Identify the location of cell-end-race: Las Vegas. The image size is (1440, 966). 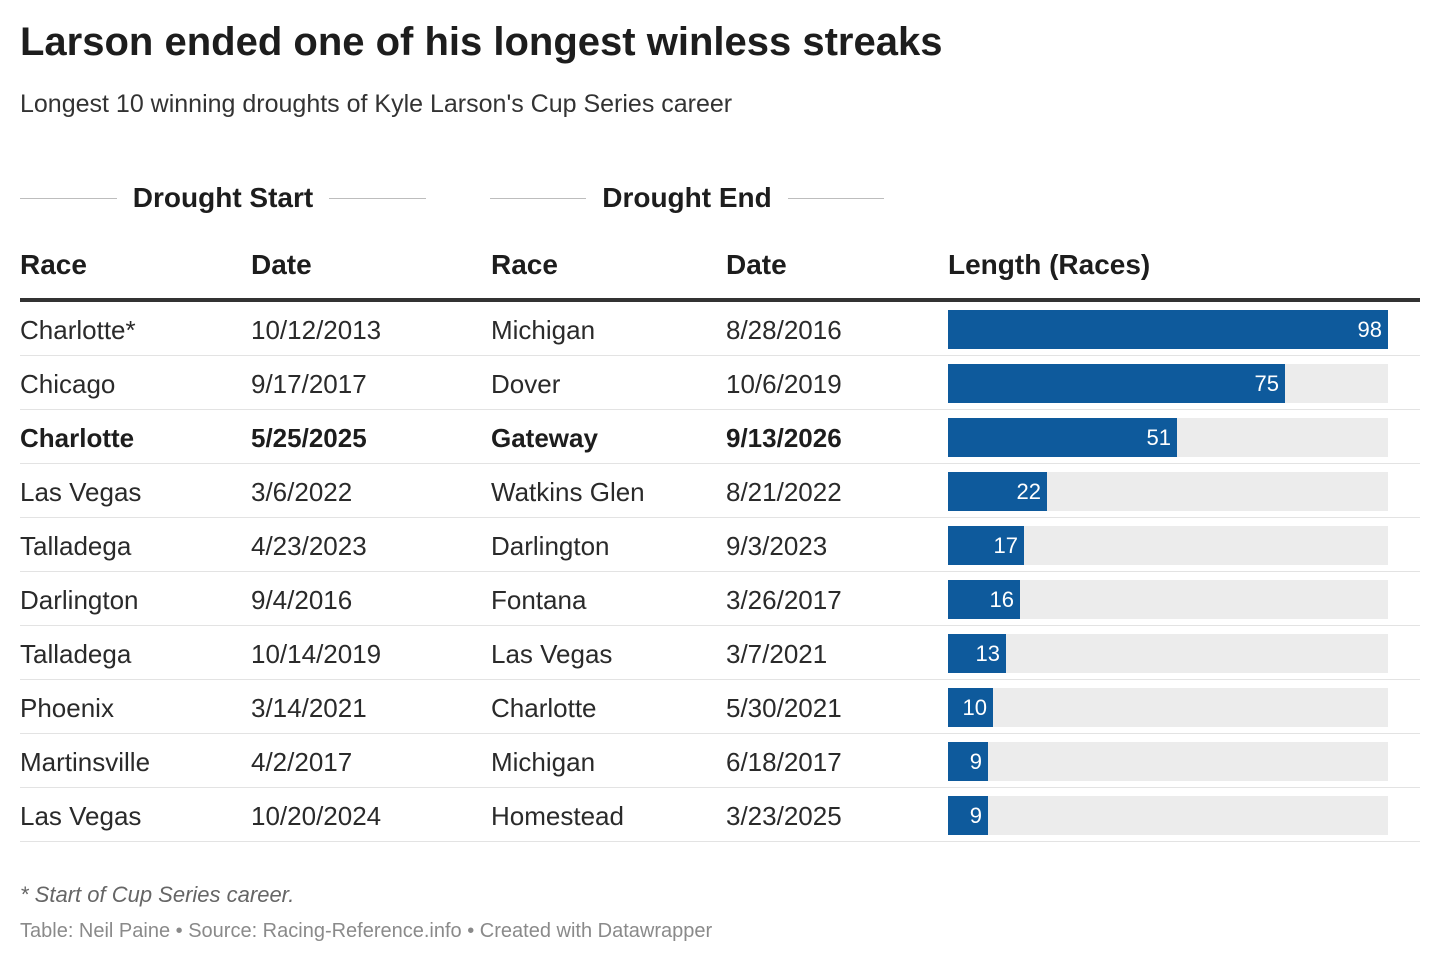
(552, 654).